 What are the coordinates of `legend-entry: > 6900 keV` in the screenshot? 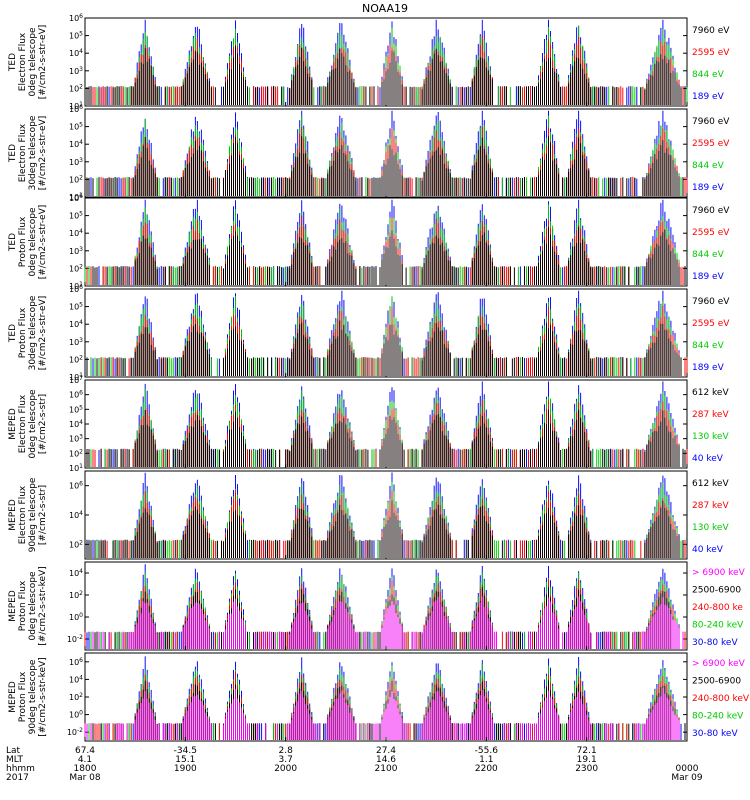 It's located at (719, 573).